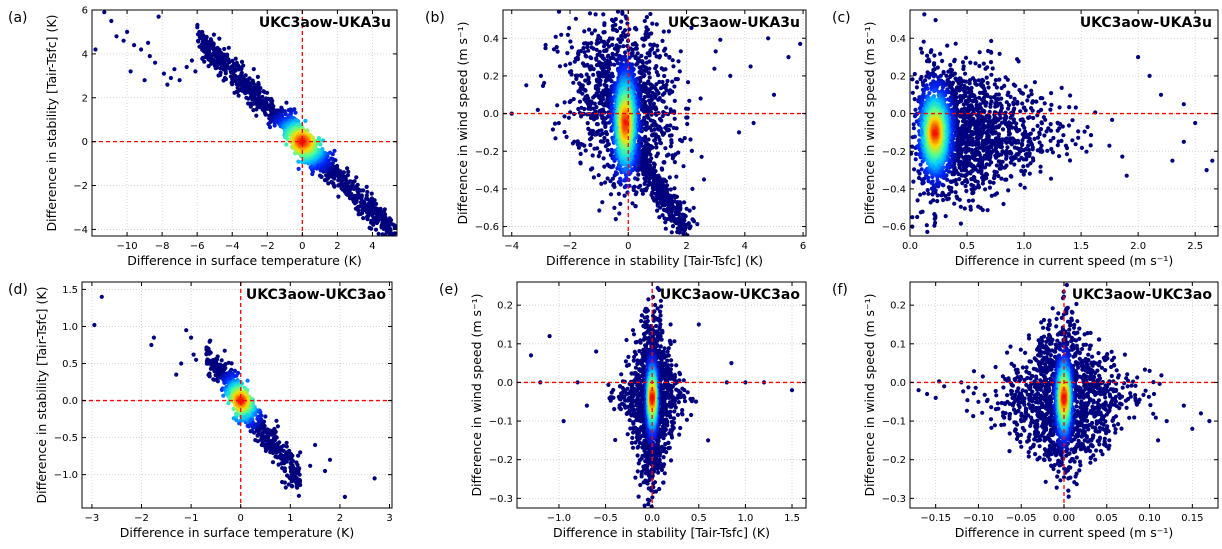  Describe the element at coordinates (85, 54) in the screenshot. I see `y-tick-label: 4` at that location.